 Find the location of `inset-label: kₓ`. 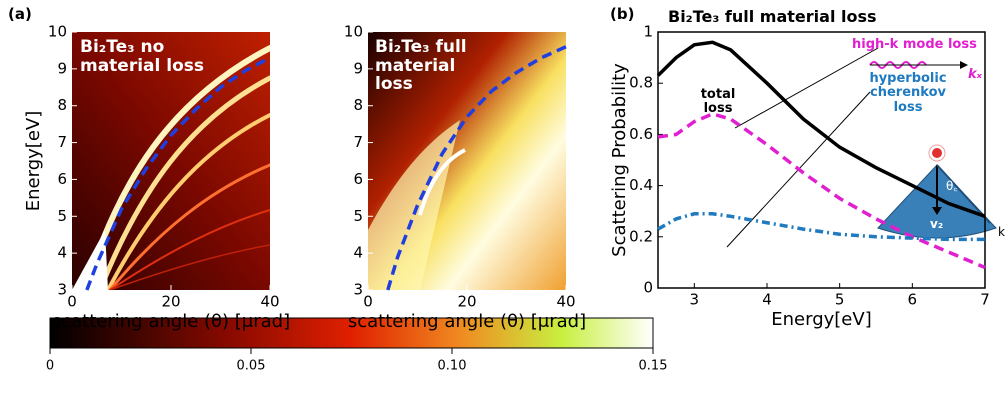

inset-label: kₓ is located at coordinates (975, 74).